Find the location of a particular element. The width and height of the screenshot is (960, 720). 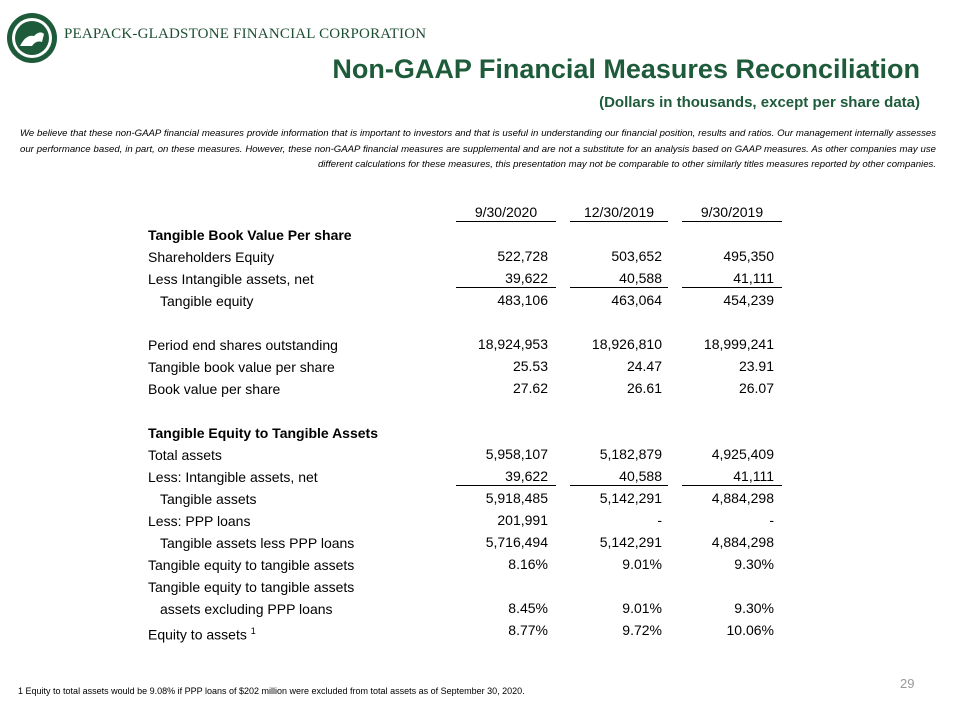

row-label-text: Tangible assets less PPP loans is located at coordinates (257, 543).